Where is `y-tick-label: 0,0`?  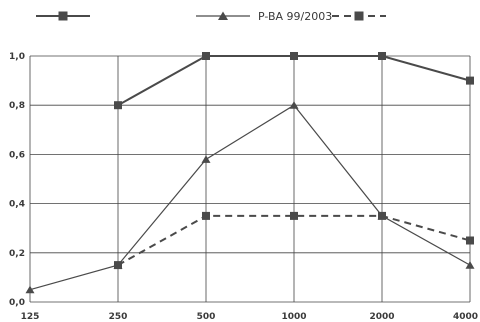 y-tick-label: 0,0 is located at coordinates (17, 303).